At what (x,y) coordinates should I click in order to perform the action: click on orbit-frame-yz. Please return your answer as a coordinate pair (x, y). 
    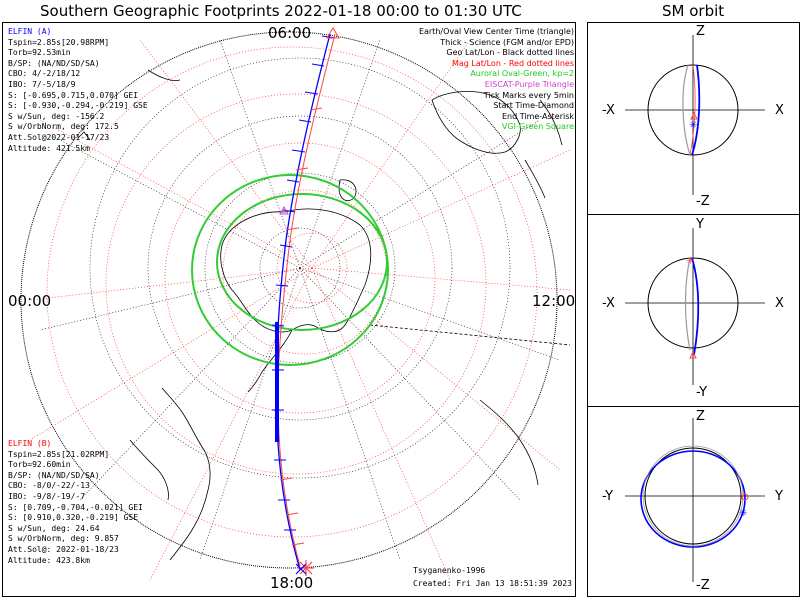
    Looking at the image, I should click on (693, 501).